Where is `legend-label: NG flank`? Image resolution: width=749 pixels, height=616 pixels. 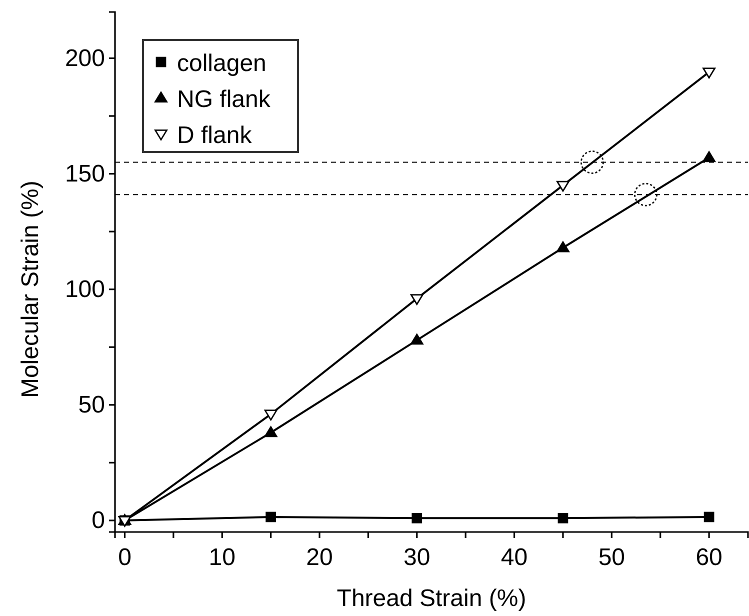
legend-label: NG flank is located at coordinates (224, 99).